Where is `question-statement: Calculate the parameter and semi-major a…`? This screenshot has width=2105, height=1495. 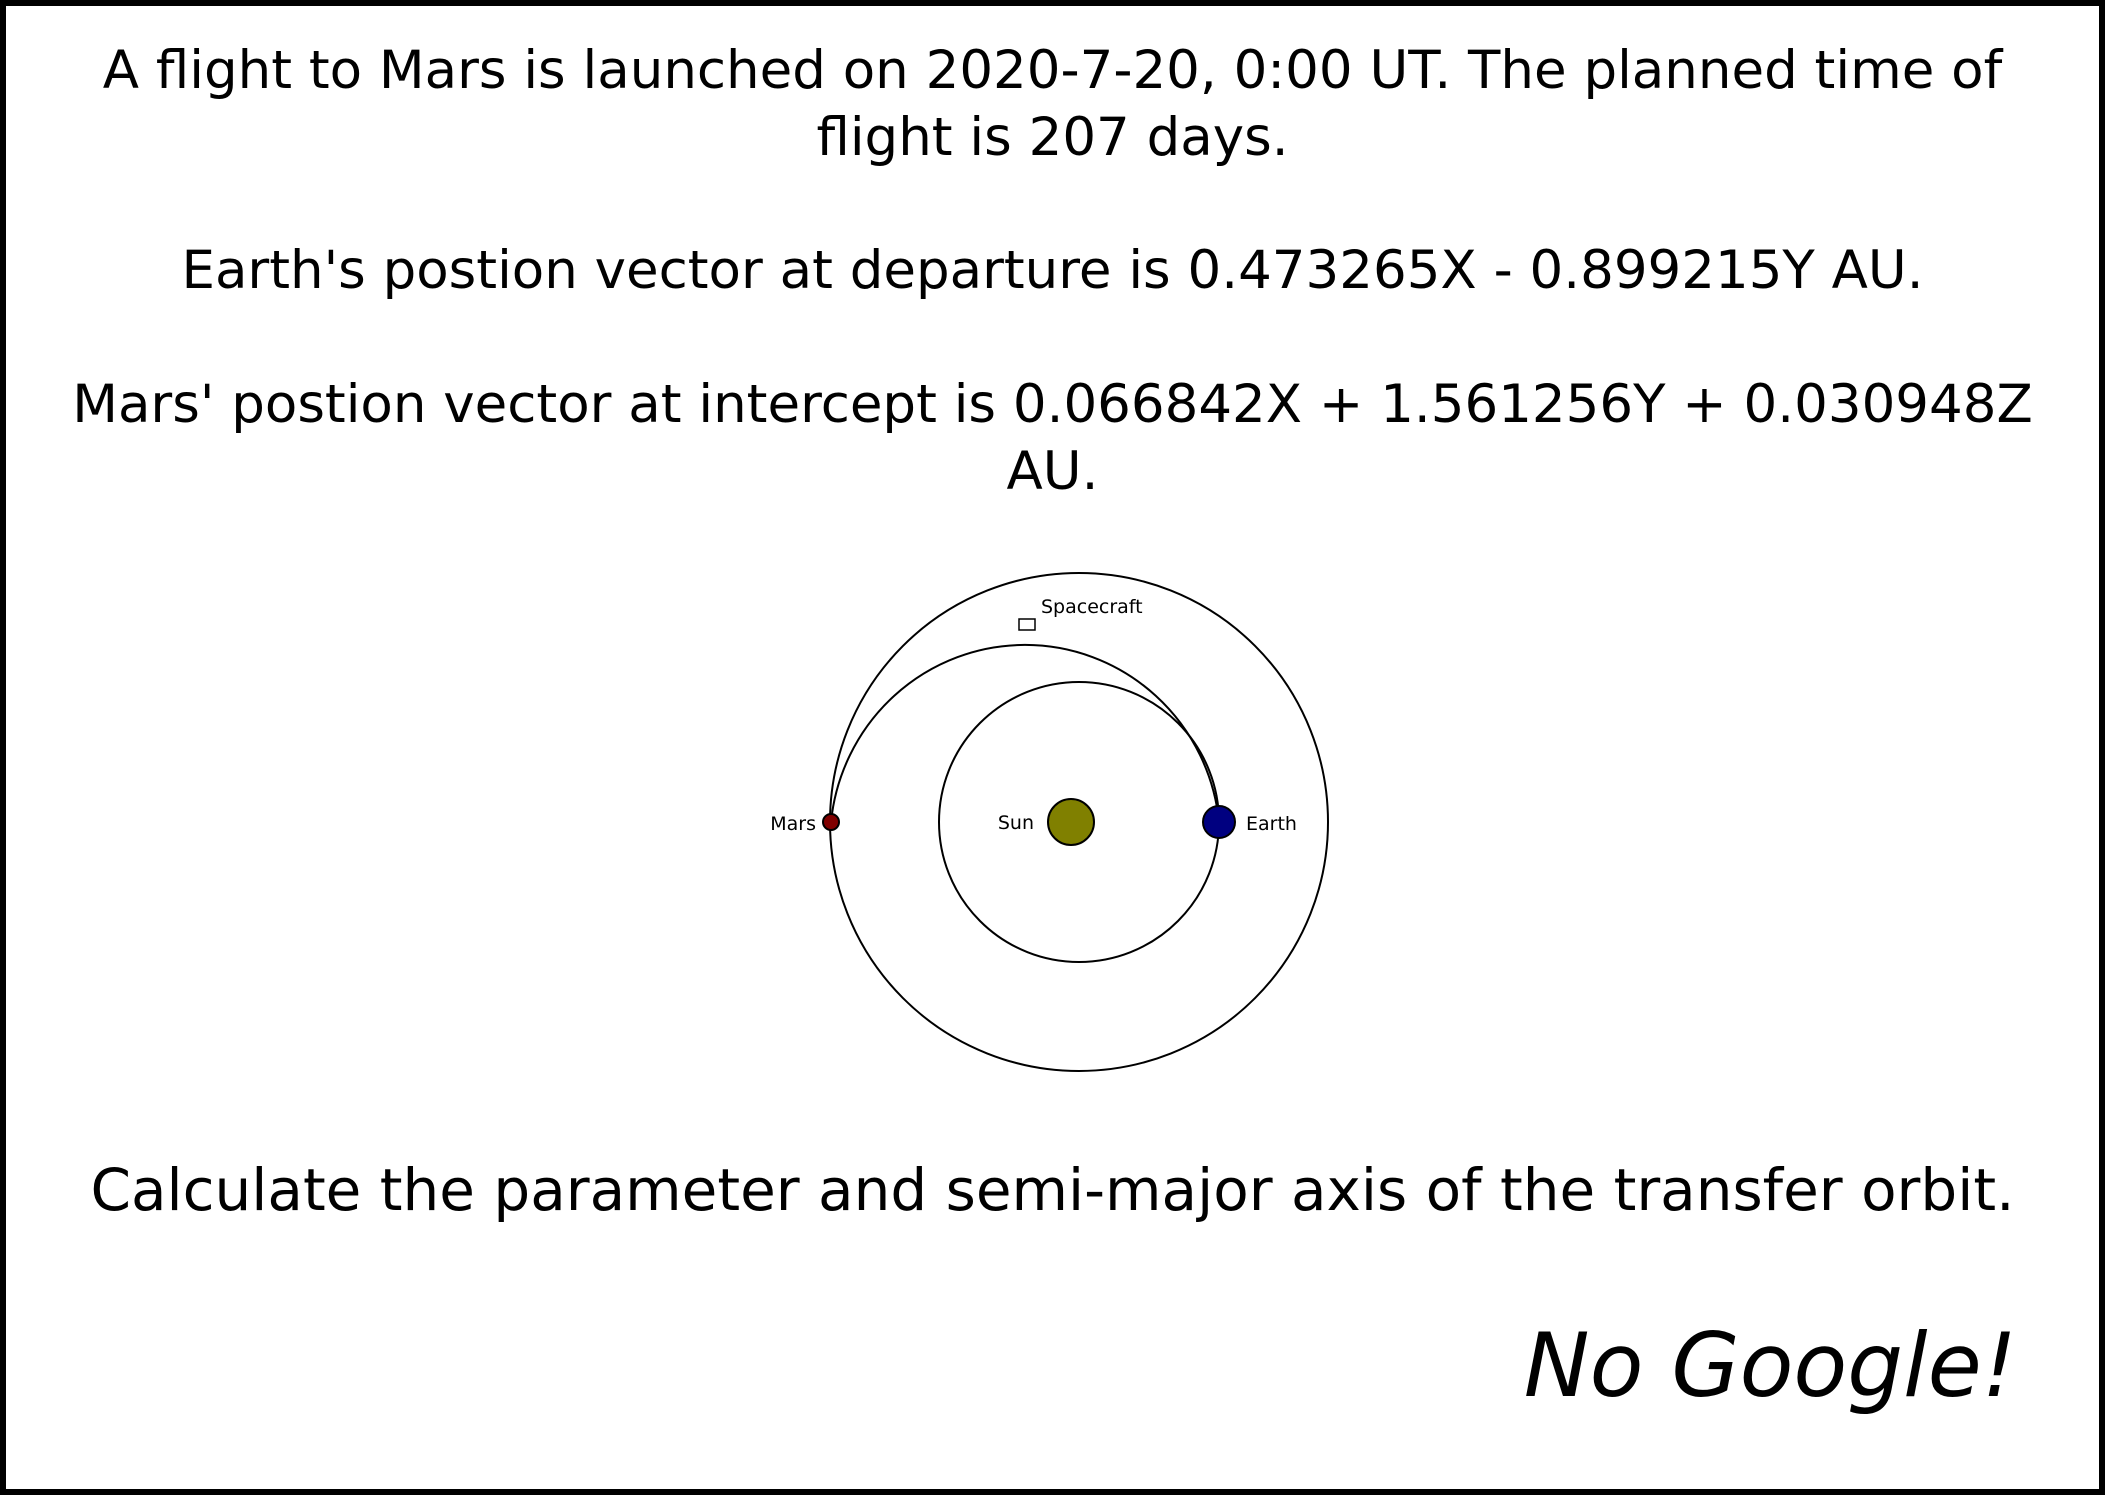
question-statement: Calculate the parameter and semi-major a… is located at coordinates (1052, 1190).